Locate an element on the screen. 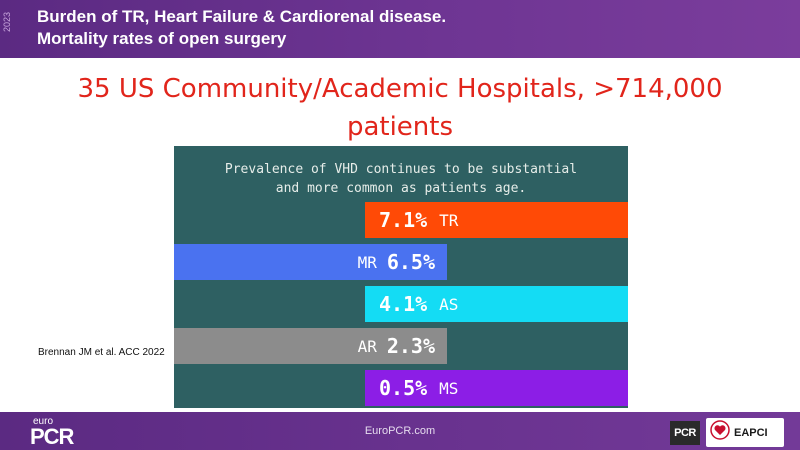 The width and height of the screenshot is (800, 450). bar-mr-label: MR is located at coordinates (367, 262).